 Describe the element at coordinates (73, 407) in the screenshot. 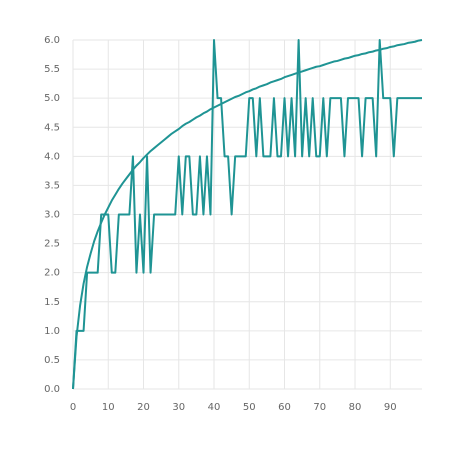

I see `x-tick-label: 0` at that location.